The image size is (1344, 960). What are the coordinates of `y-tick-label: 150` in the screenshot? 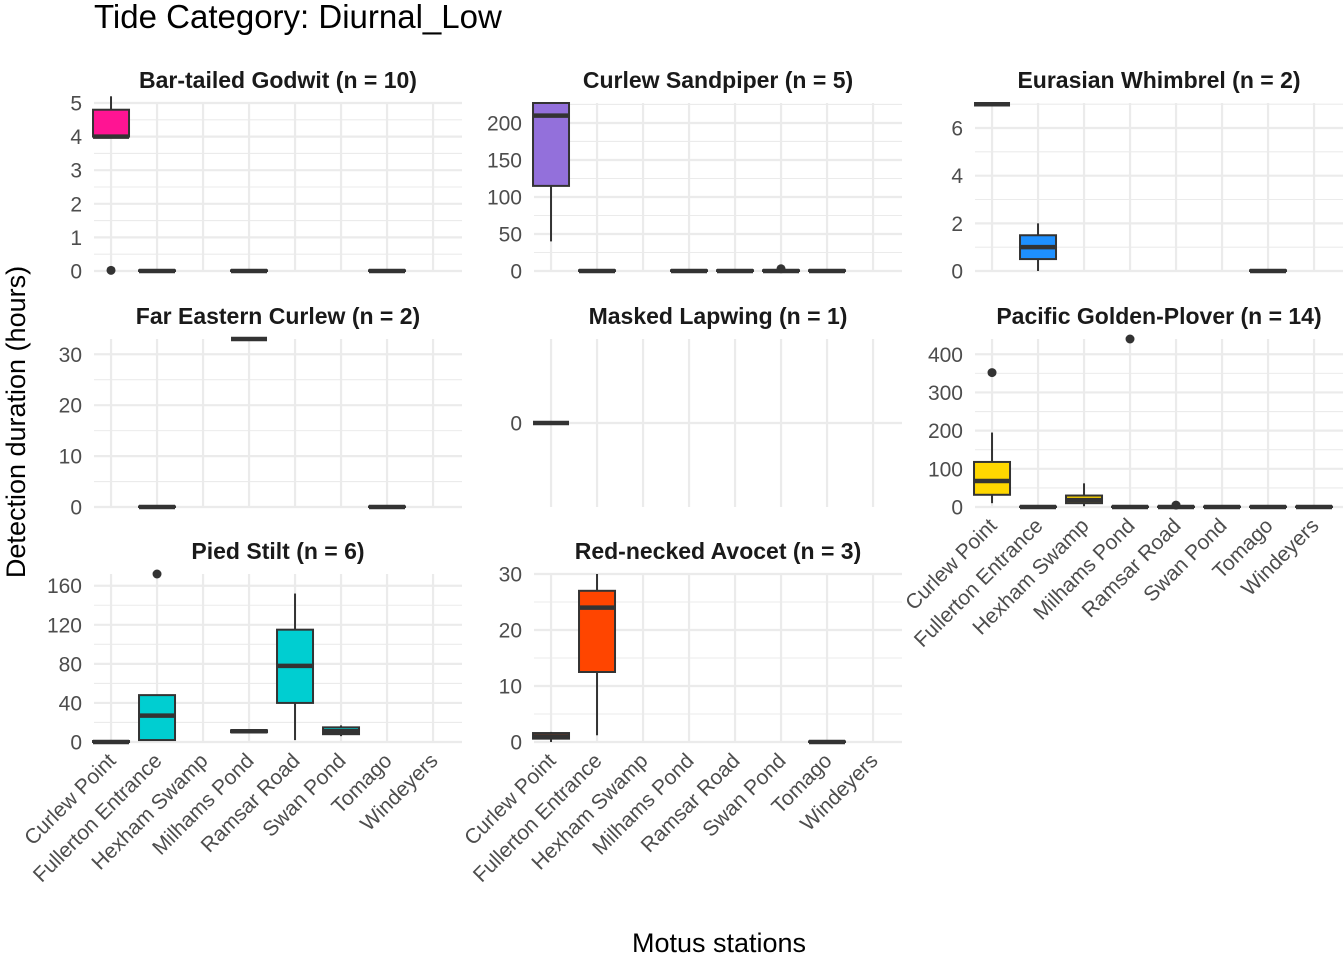 It's located at (504, 160).